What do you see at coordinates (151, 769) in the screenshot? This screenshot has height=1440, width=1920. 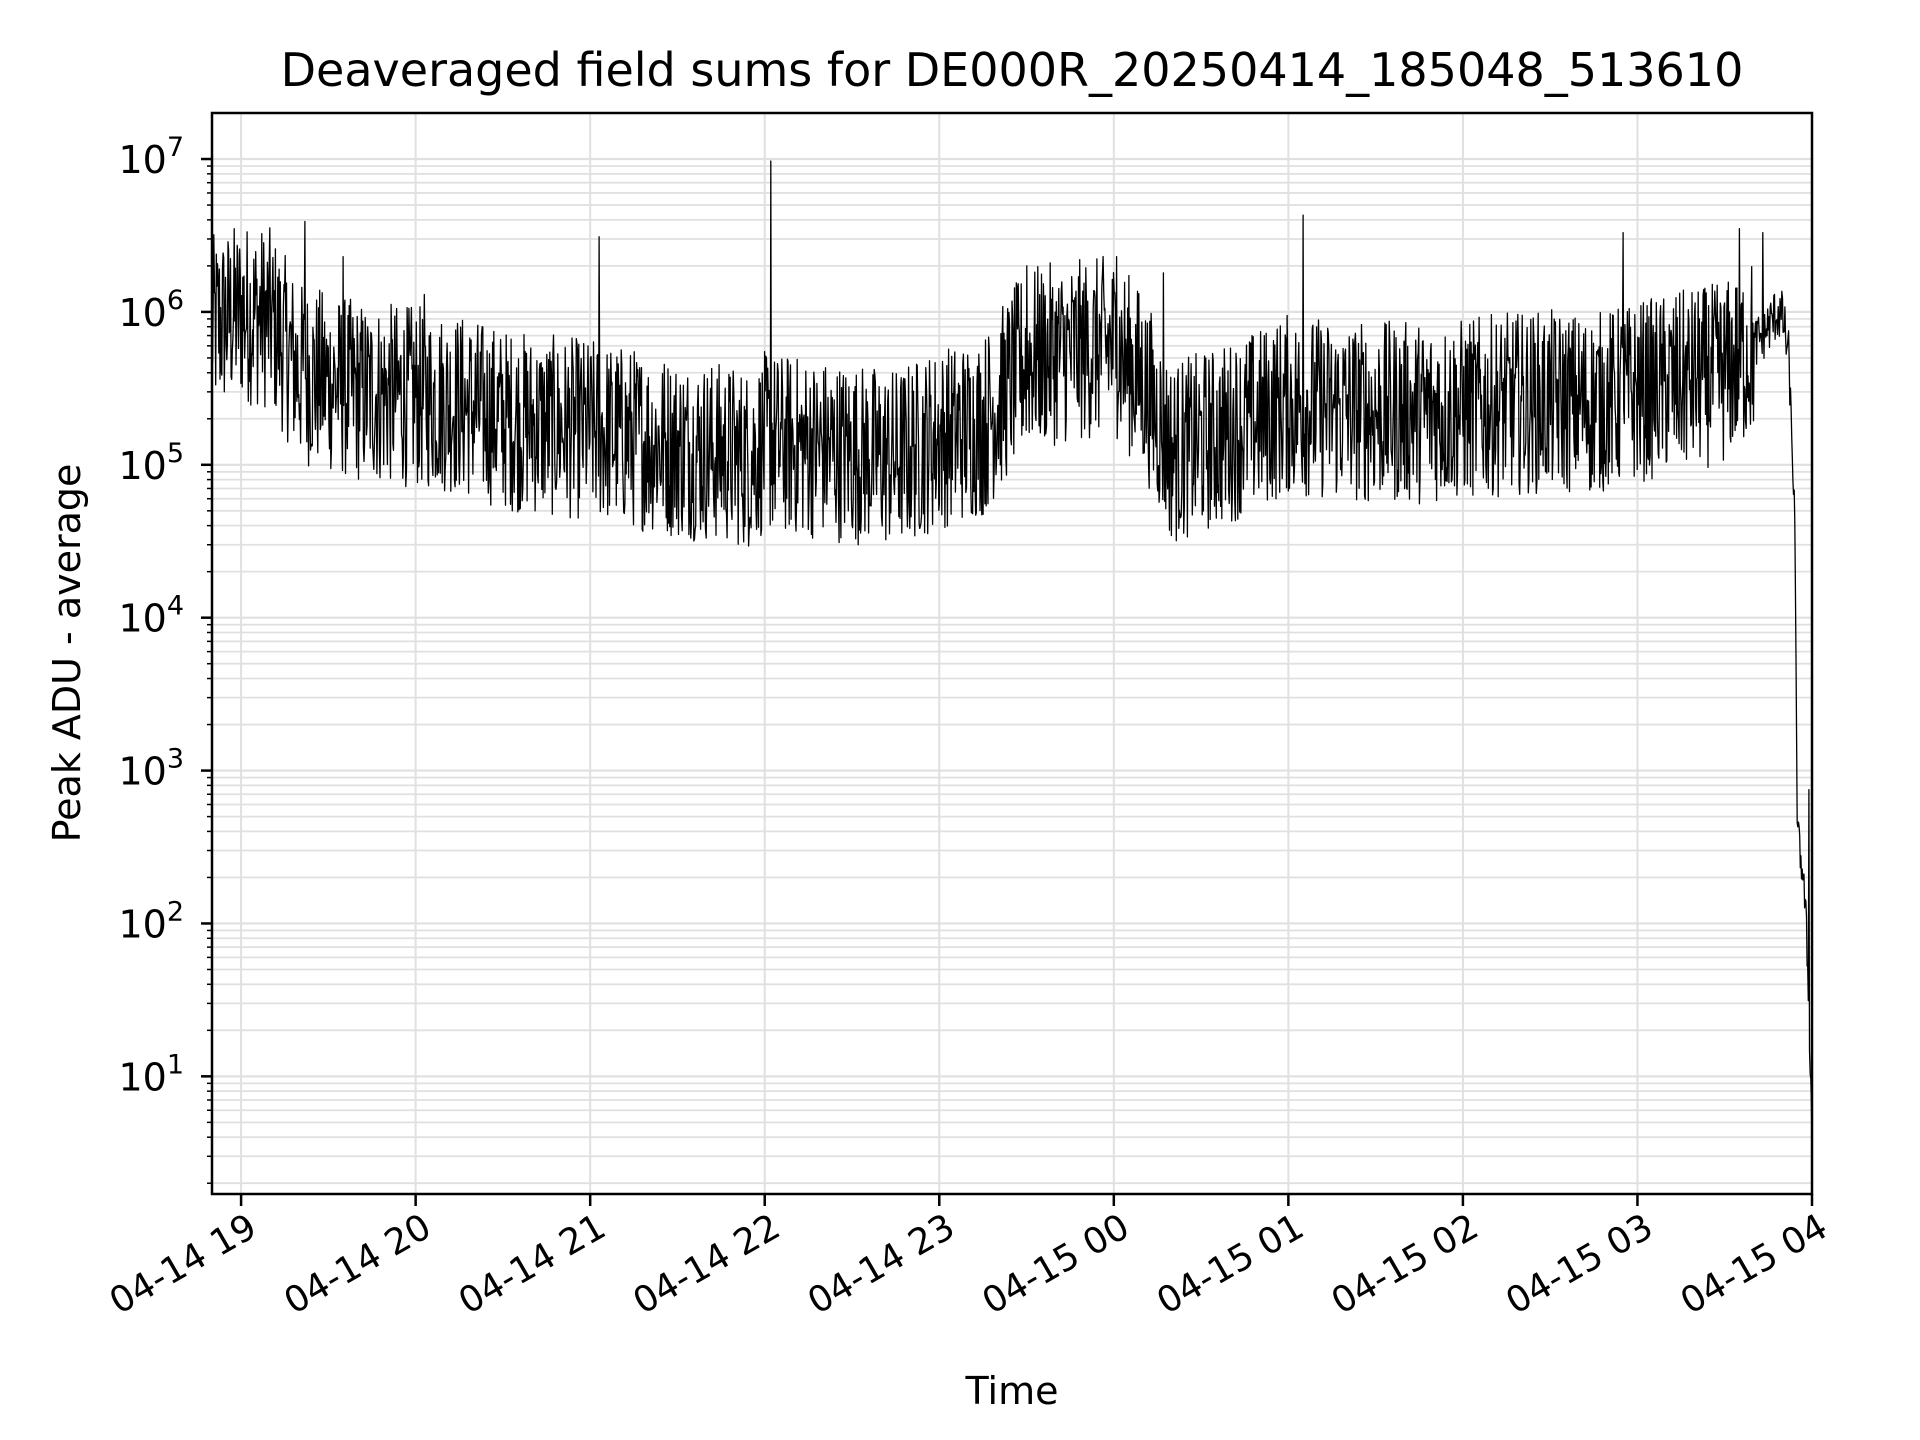 I see `y-tick-label: 103` at bounding box center [151, 769].